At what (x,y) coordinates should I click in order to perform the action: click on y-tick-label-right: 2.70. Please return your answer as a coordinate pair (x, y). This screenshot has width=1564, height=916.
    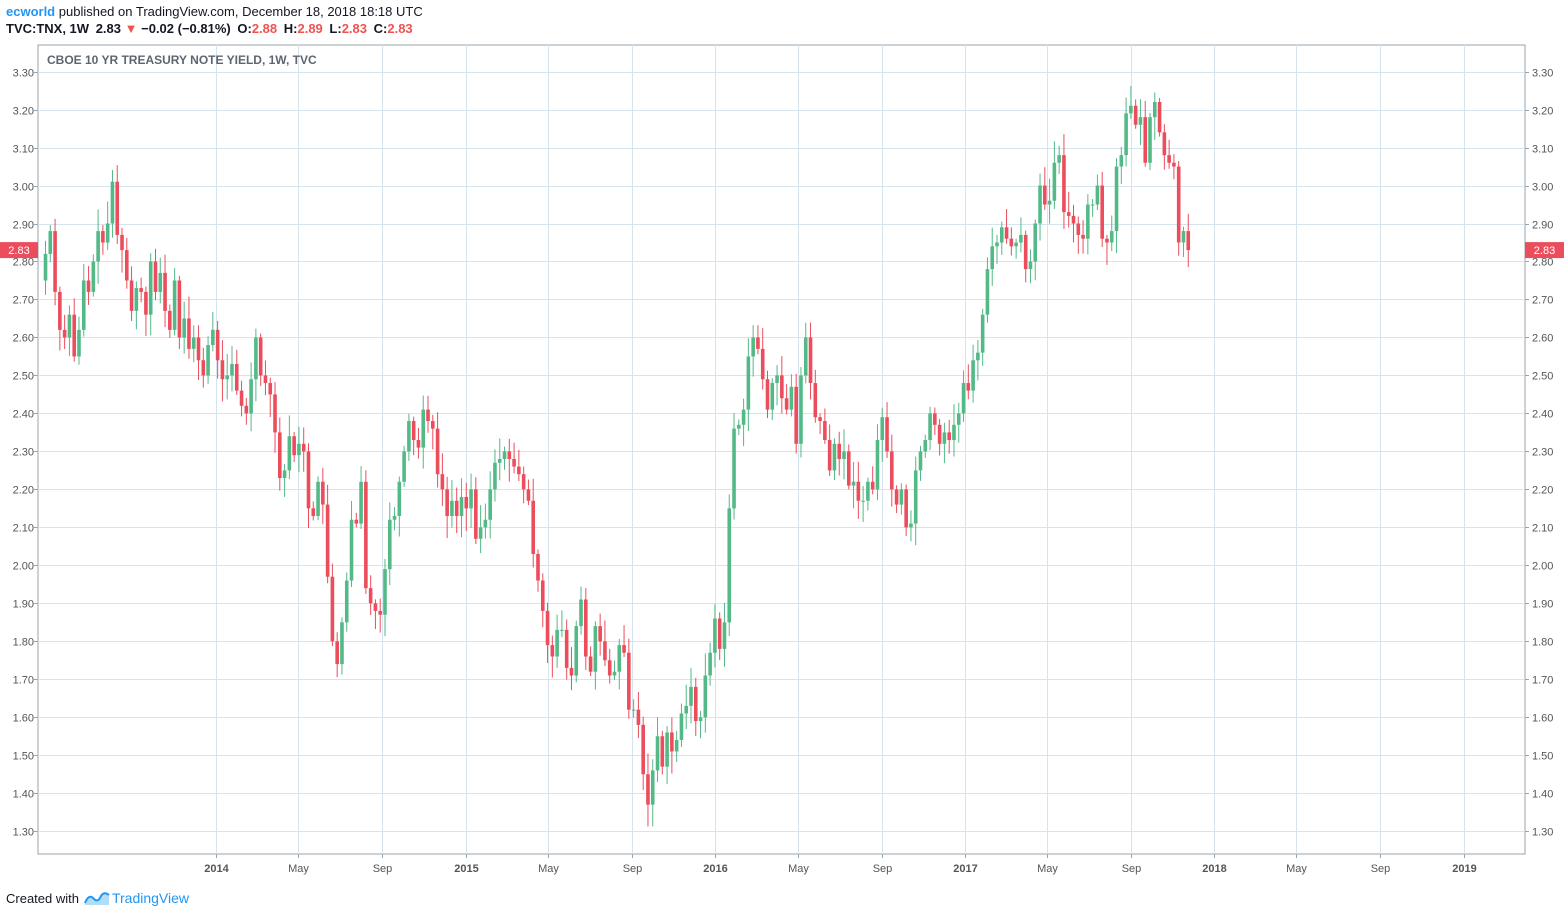
    Looking at the image, I should click on (1542, 301).